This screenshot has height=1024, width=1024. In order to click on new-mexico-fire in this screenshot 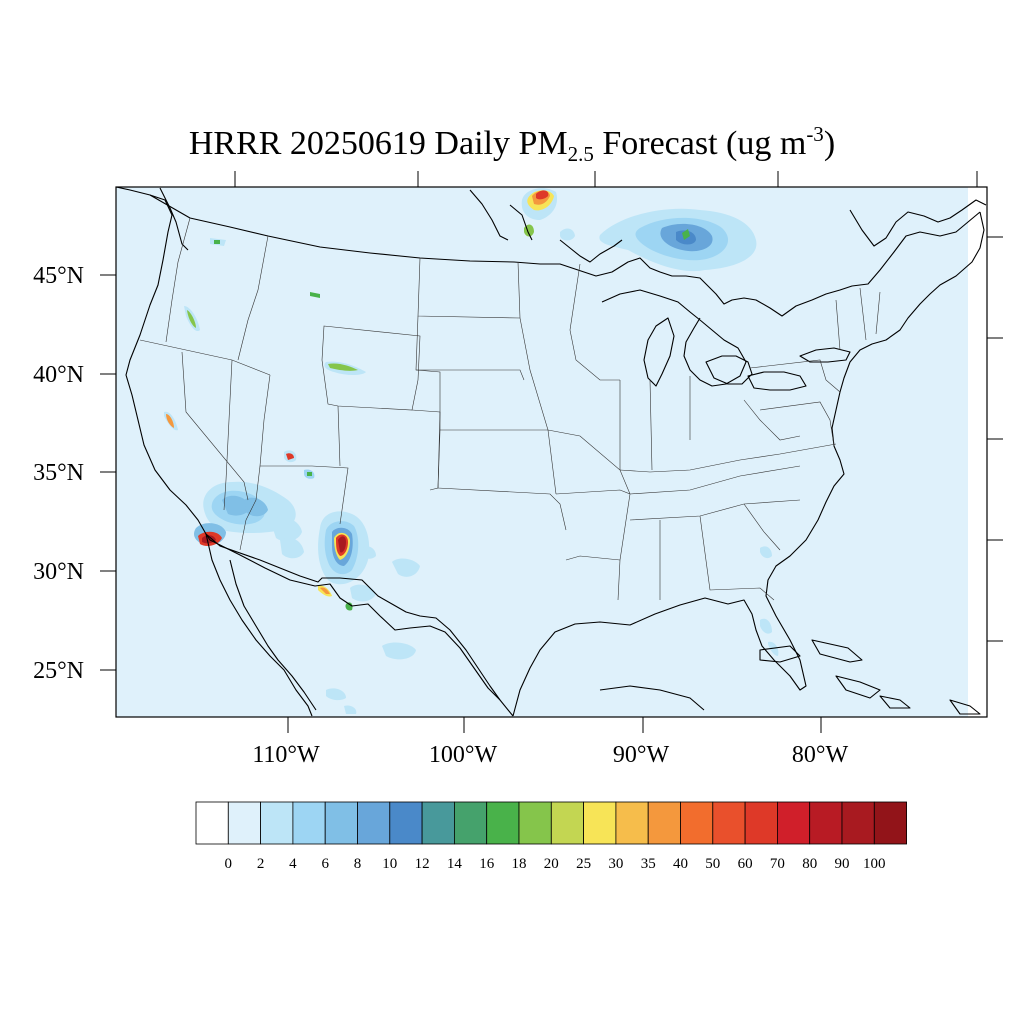, I will do `click(369, 556)`.